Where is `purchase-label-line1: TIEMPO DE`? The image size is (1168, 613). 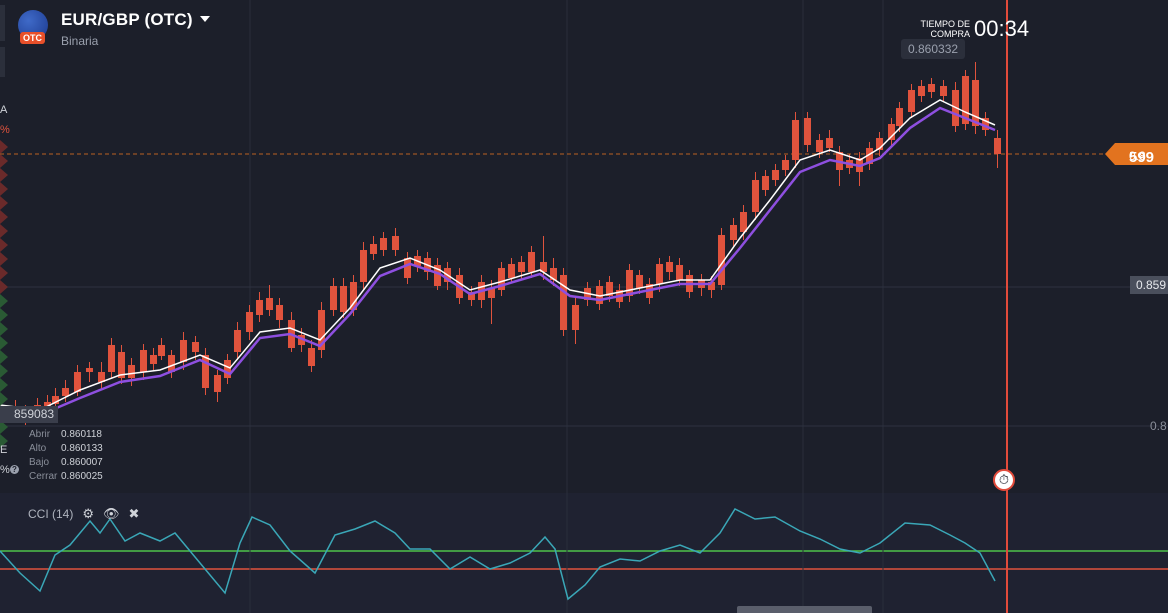 purchase-label-line1: TIEMPO DE is located at coordinates (945, 24).